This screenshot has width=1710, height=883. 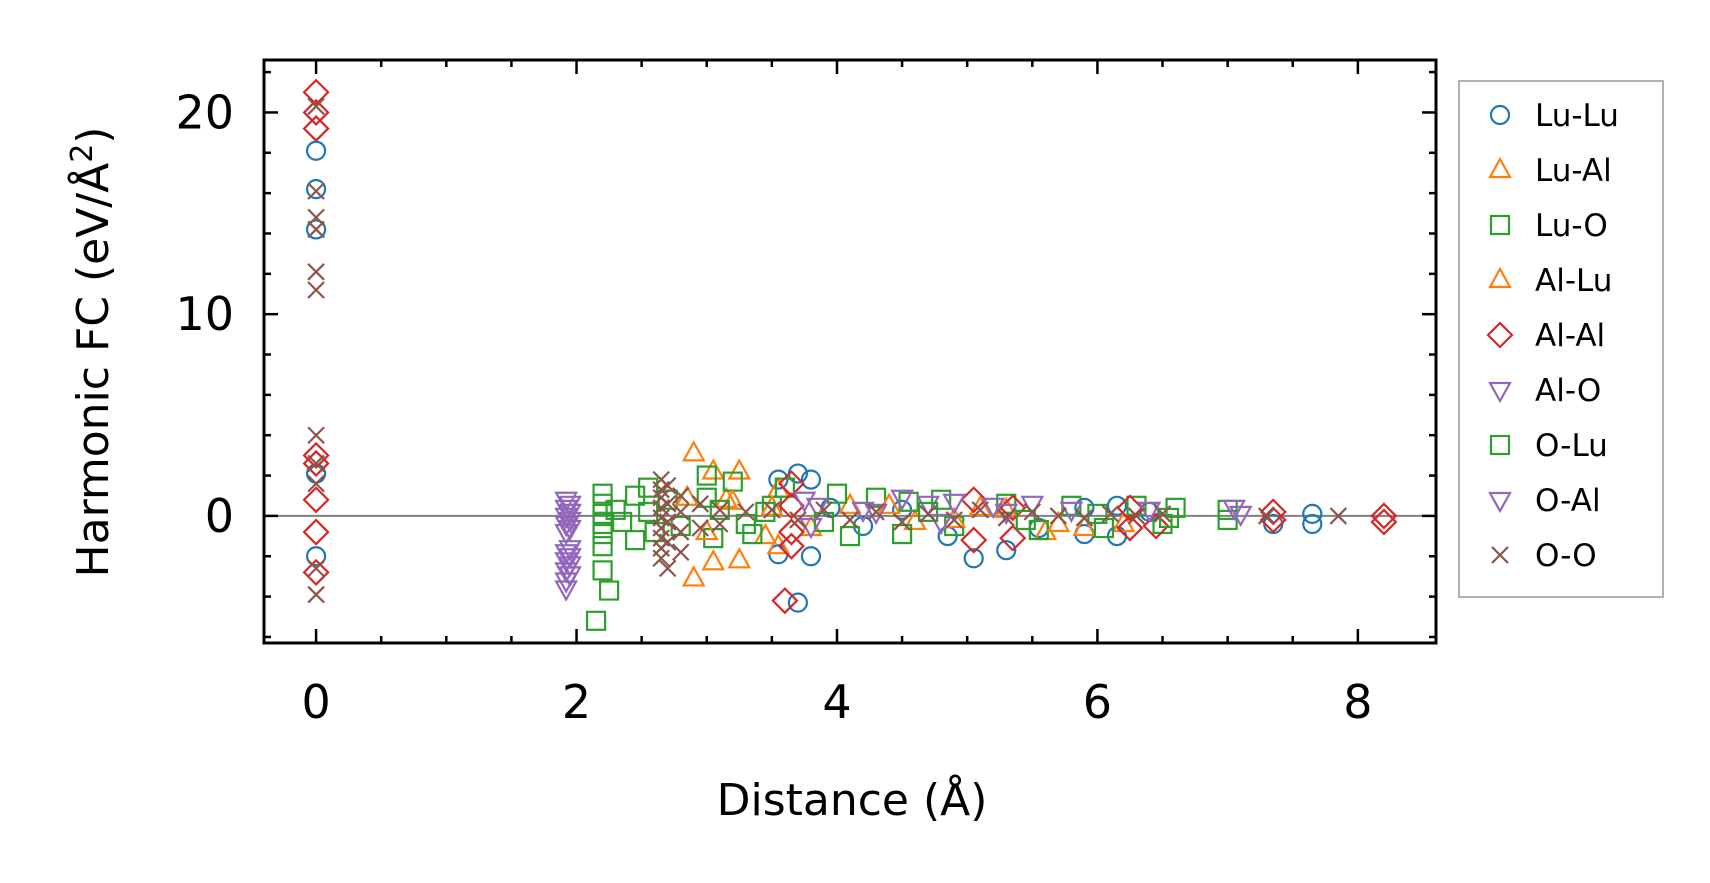 What do you see at coordinates (82, 153) in the screenshot?
I see `y-axis-label-exponent: 2` at bounding box center [82, 153].